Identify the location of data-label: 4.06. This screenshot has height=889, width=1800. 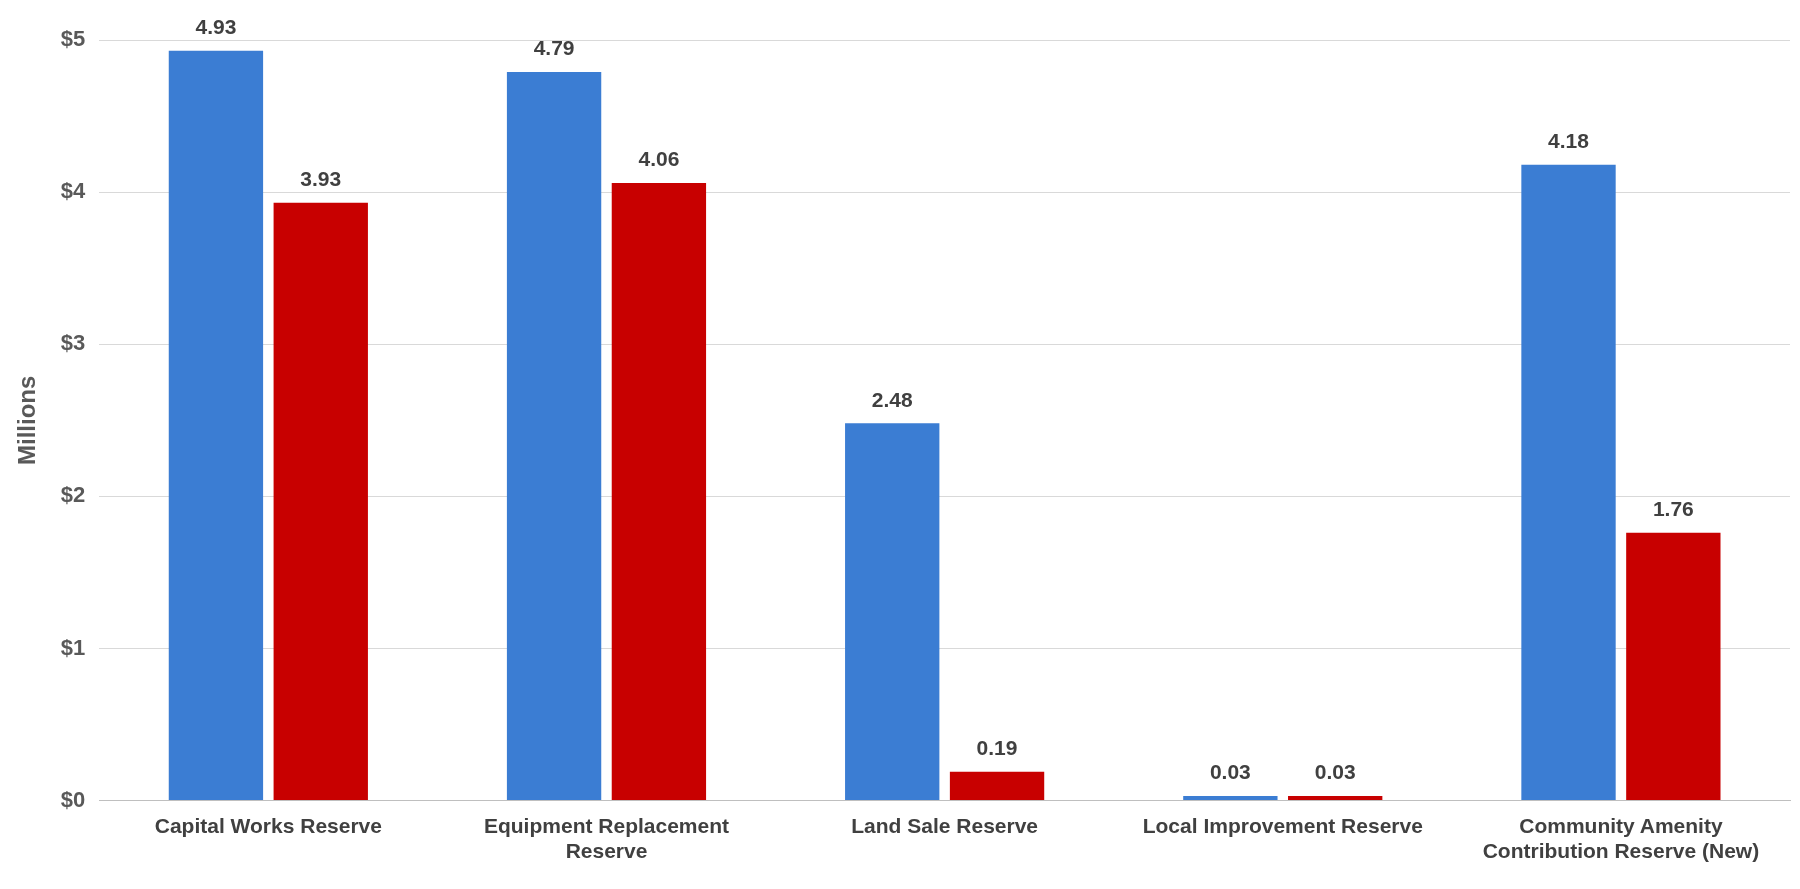
(659, 159).